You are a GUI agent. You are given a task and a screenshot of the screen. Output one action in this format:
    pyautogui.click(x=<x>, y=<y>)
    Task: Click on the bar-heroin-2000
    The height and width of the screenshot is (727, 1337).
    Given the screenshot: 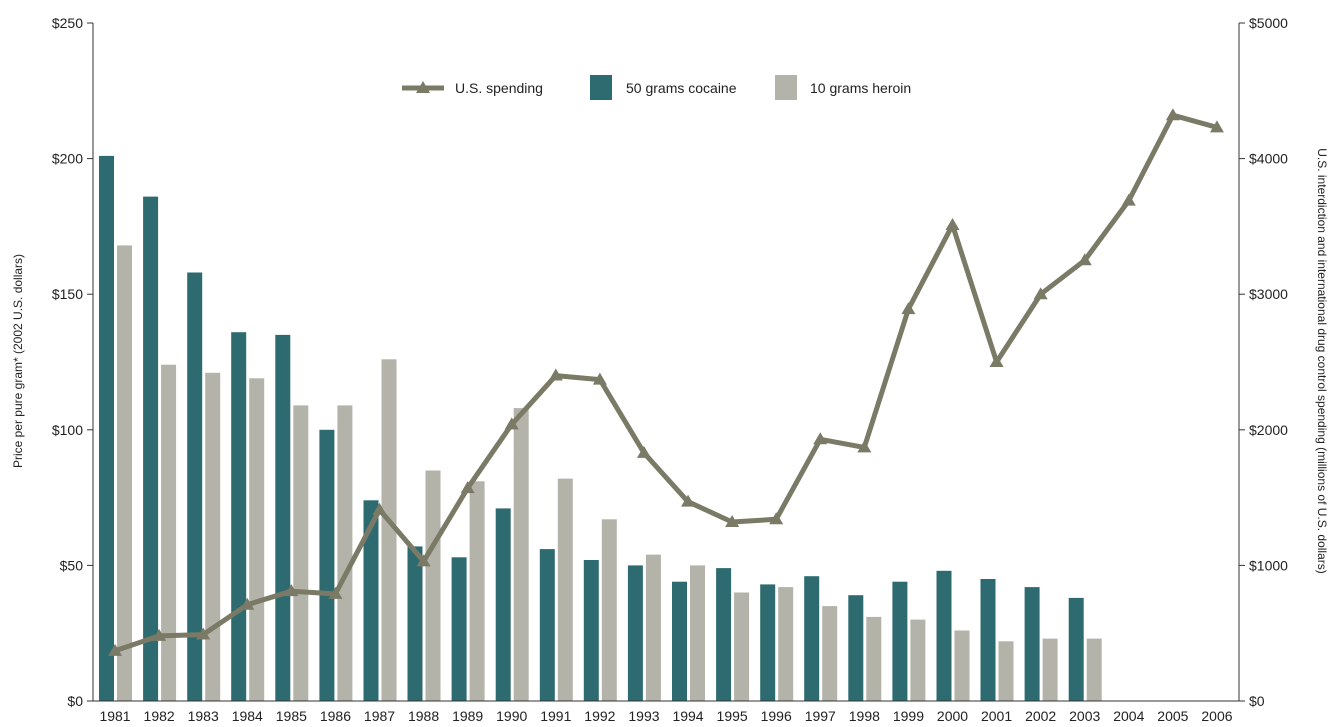 What is the action you would take?
    pyautogui.click(x=962, y=665)
    